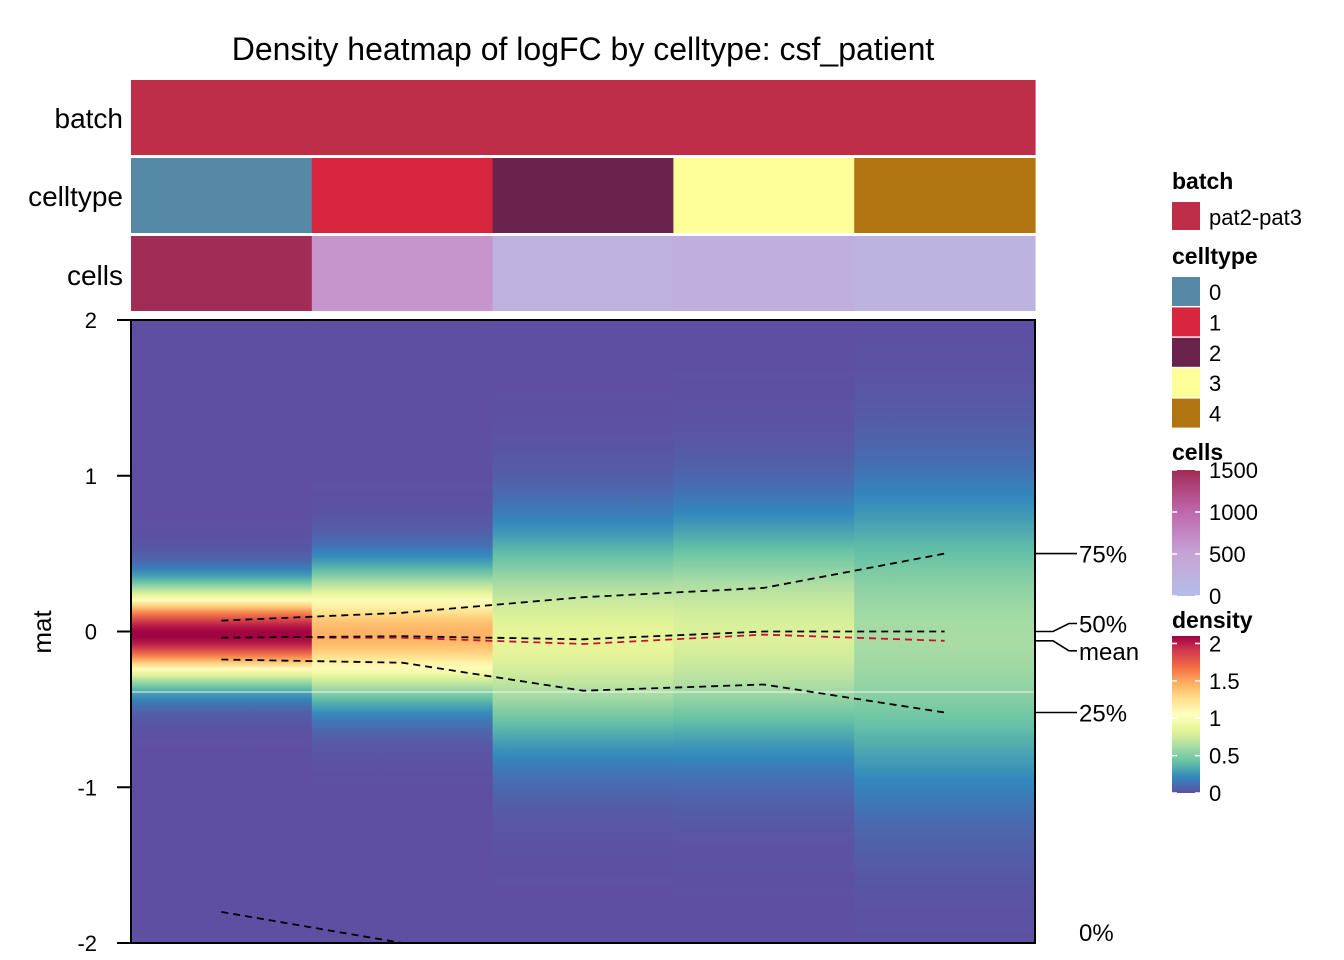 This screenshot has width=1344, height=960. What do you see at coordinates (1202, 181) in the screenshot?
I see `legend-batch-title: batch` at bounding box center [1202, 181].